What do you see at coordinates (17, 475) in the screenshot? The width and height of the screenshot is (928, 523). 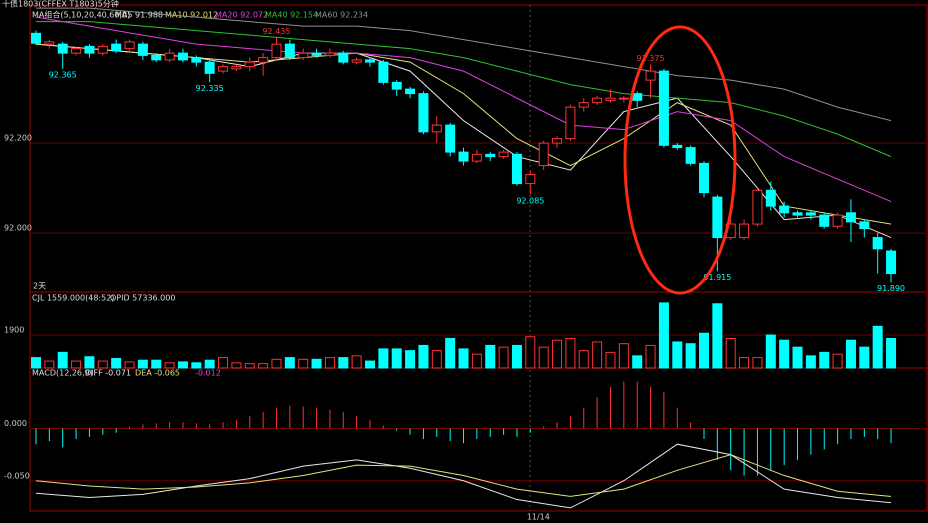 I see `y-tick-label: -0.050` at bounding box center [17, 475].